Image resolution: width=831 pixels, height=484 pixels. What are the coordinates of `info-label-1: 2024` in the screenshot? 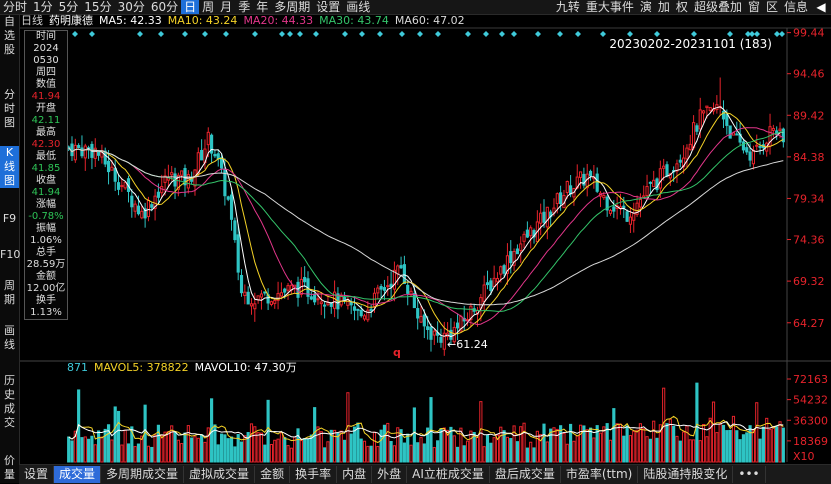 It's located at (46, 48).